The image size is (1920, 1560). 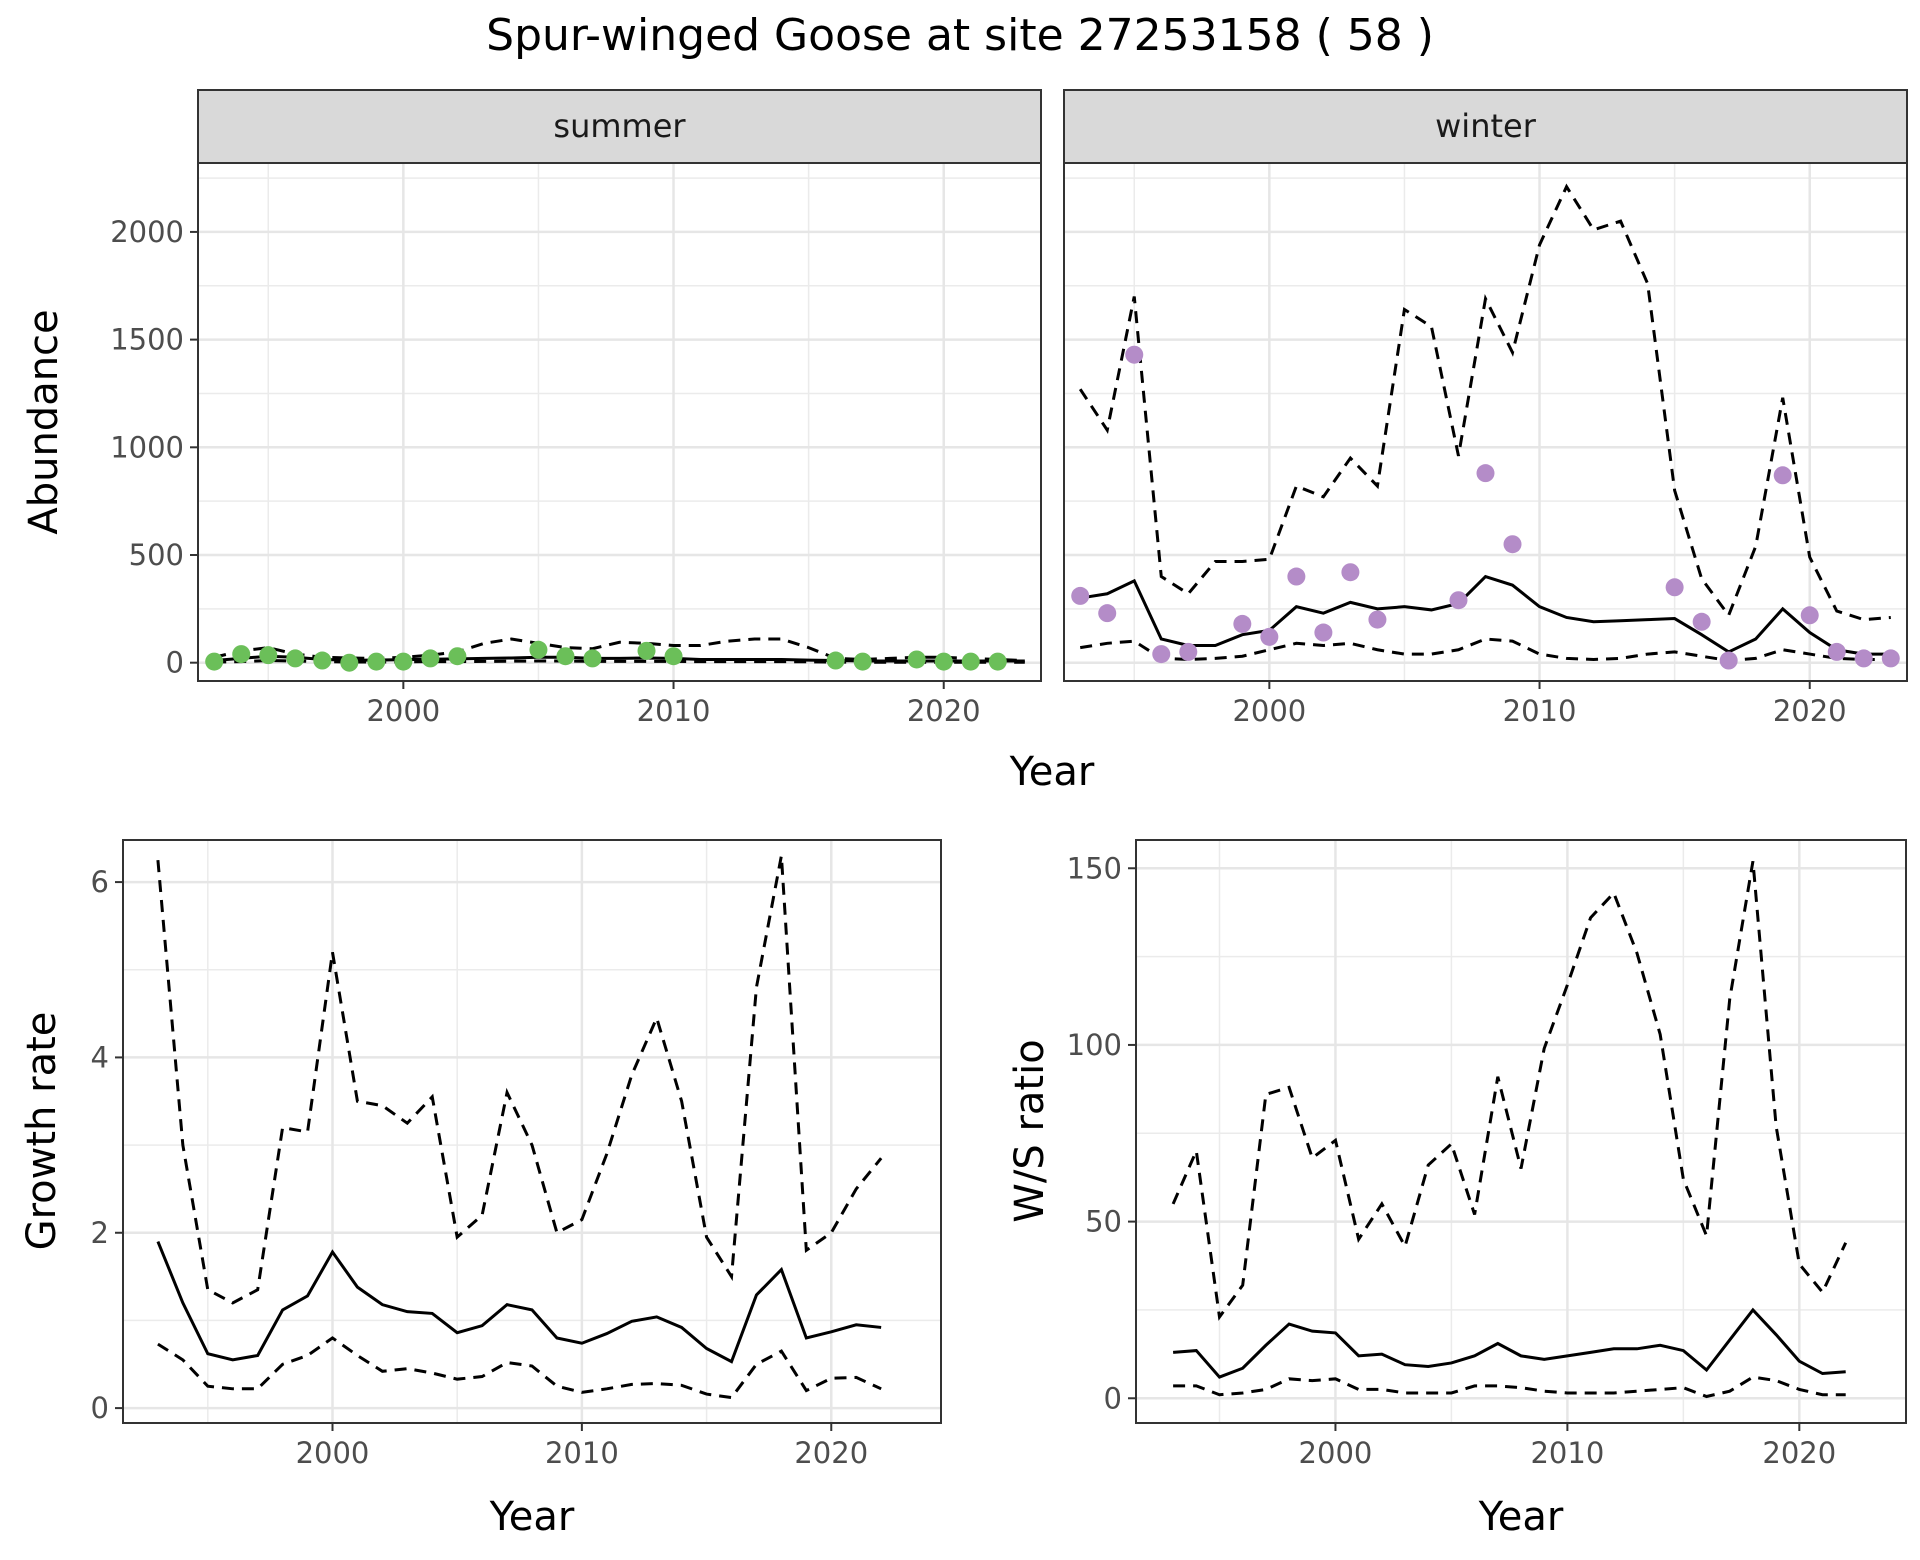 I want to click on y-tick-label: 150, so click(x=1094, y=868).